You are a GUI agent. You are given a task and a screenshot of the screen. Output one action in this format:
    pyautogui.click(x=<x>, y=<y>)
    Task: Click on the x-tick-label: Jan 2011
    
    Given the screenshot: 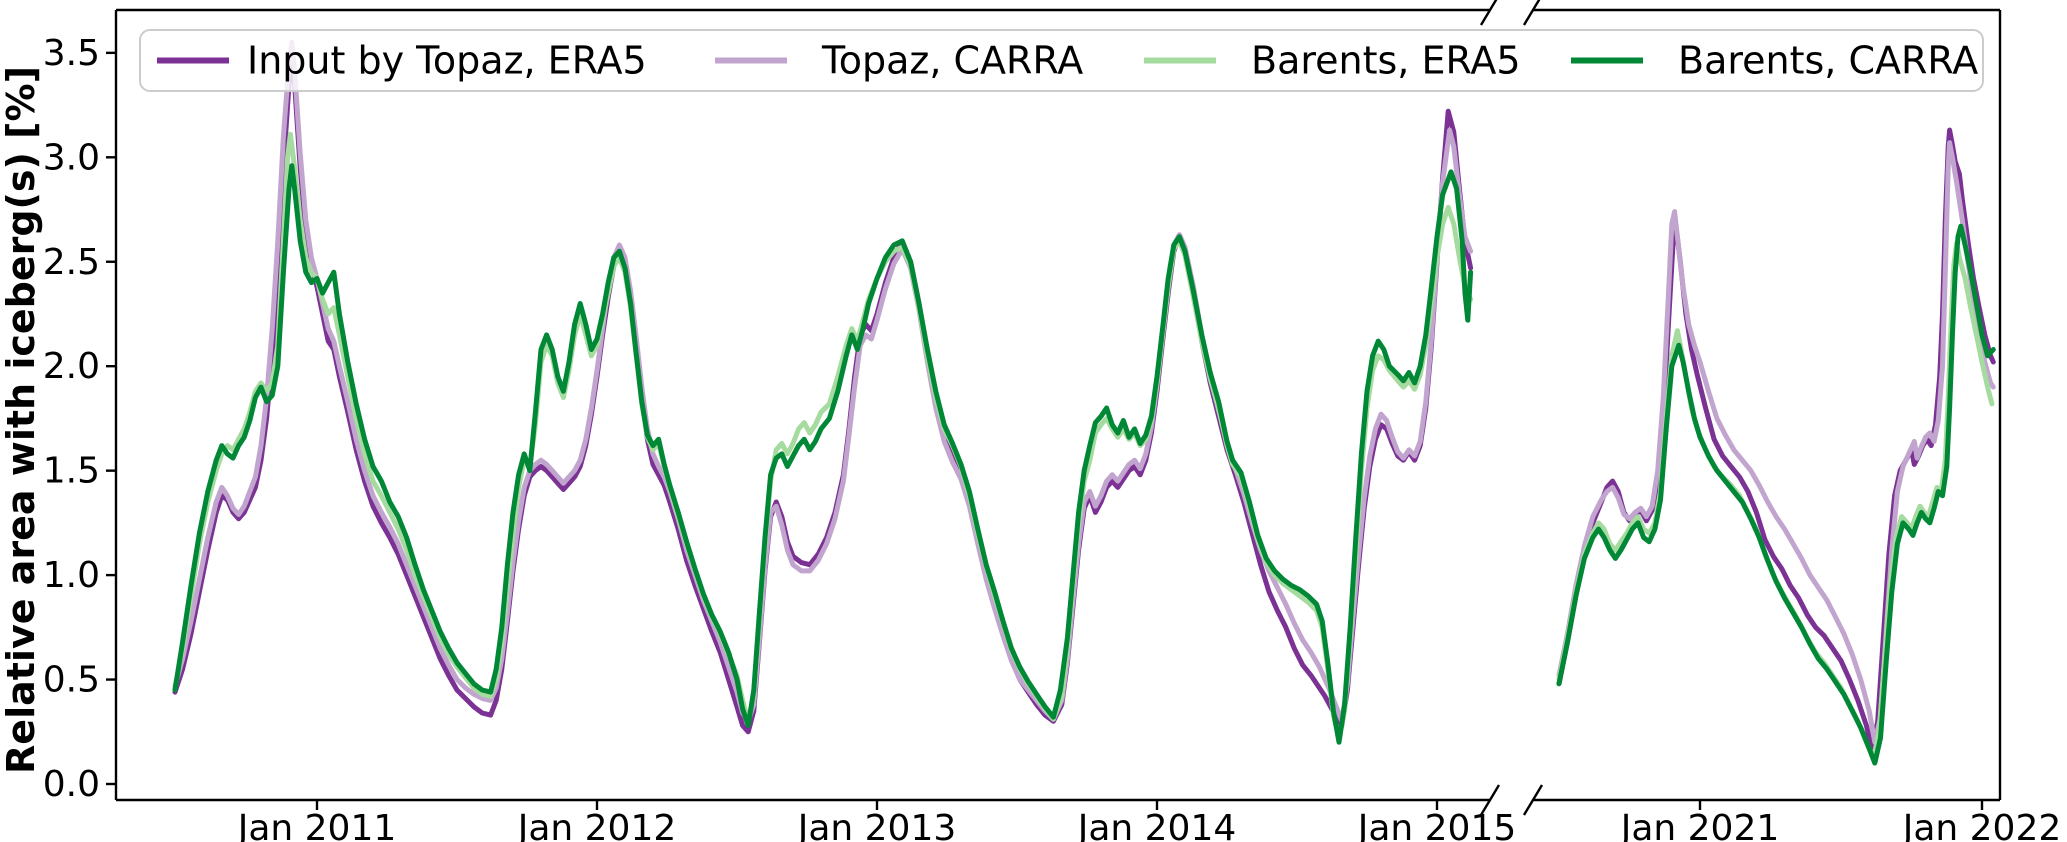 What is the action you would take?
    pyautogui.click(x=316, y=825)
    